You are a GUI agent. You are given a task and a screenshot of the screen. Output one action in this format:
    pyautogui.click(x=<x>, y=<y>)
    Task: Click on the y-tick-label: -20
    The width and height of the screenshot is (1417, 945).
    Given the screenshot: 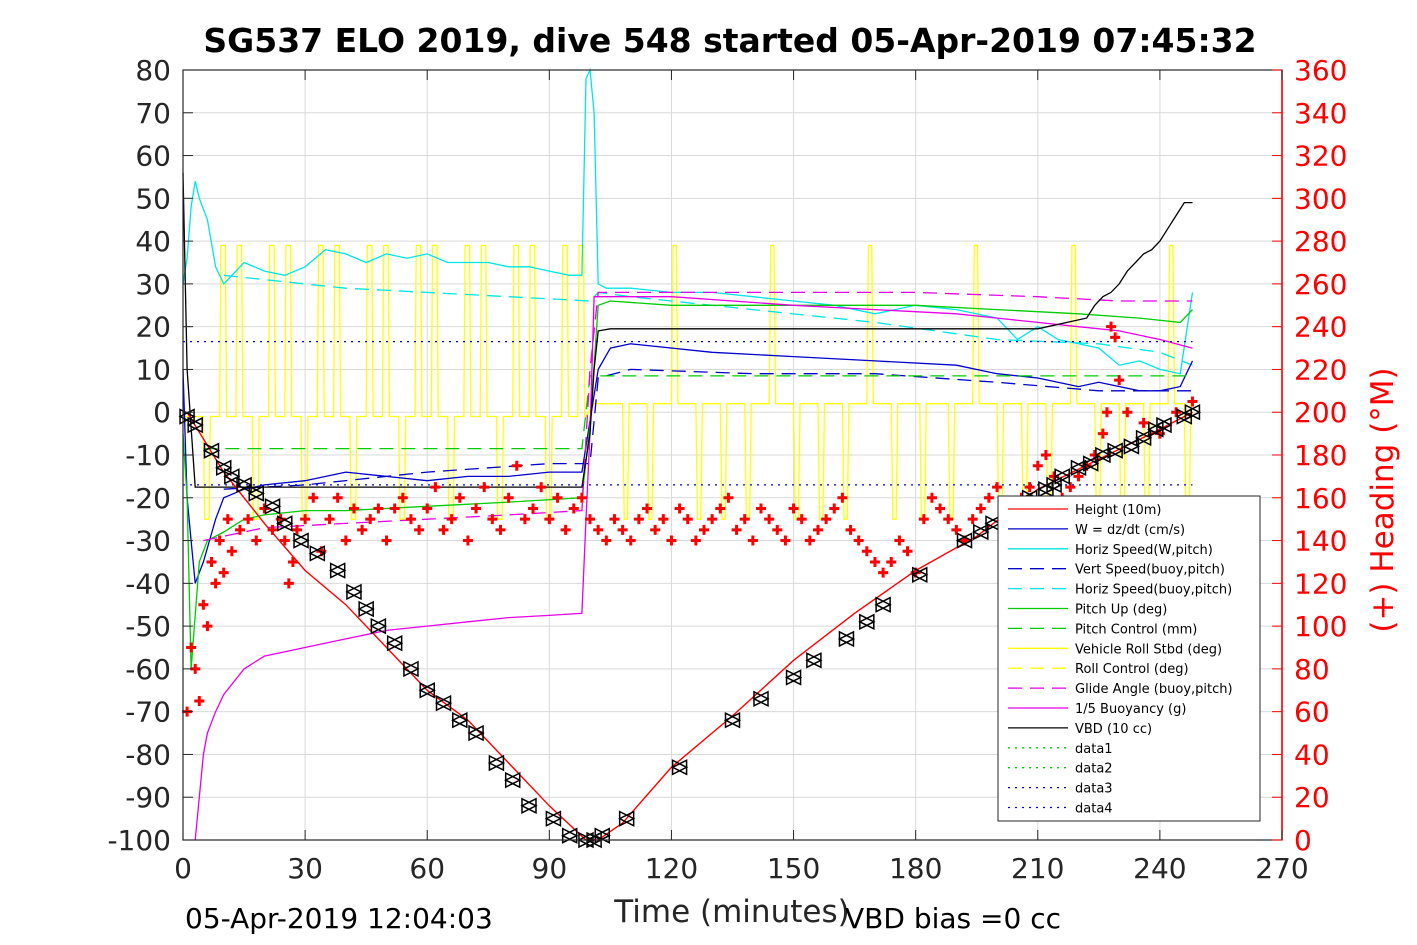 What is the action you would take?
    pyautogui.click(x=148, y=498)
    